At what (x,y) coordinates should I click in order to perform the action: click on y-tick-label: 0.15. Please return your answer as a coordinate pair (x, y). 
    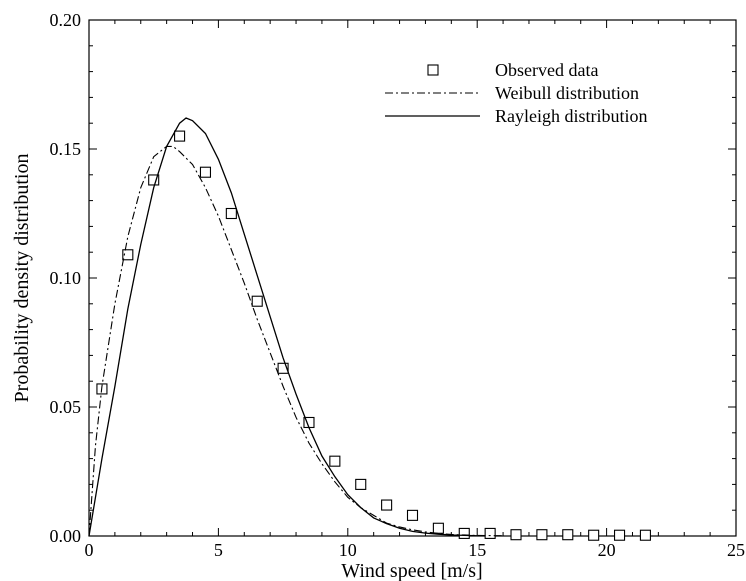
    Looking at the image, I should click on (66, 149).